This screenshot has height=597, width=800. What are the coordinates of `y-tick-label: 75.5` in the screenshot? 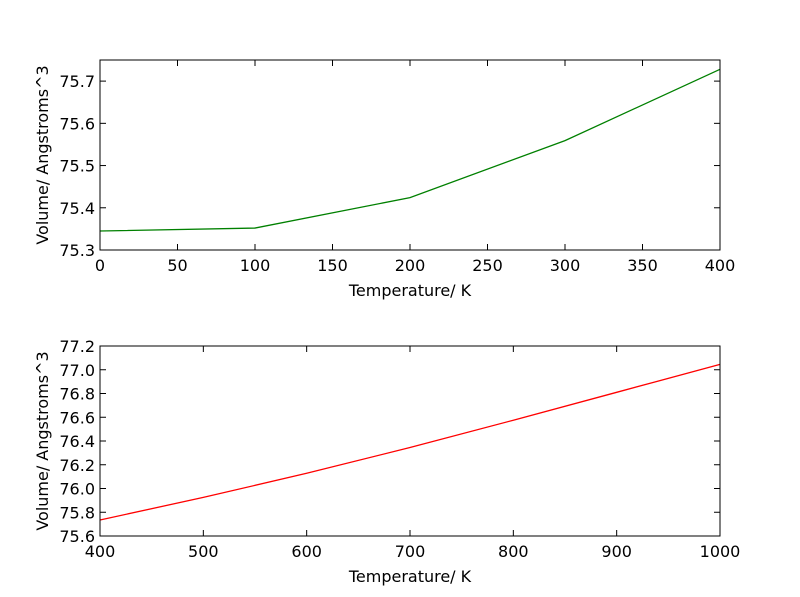 It's located at (77, 166).